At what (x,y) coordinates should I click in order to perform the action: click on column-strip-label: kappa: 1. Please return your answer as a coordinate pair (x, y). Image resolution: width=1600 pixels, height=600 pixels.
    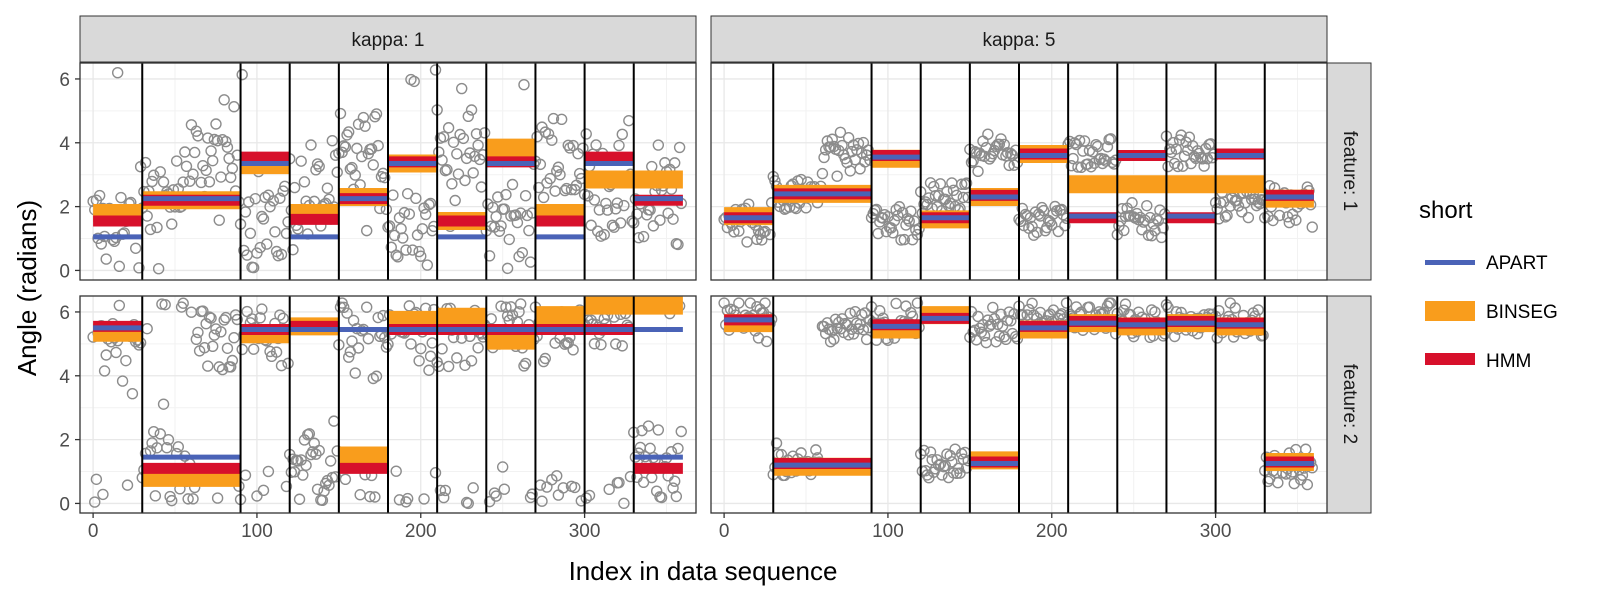
    Looking at the image, I should click on (388, 40).